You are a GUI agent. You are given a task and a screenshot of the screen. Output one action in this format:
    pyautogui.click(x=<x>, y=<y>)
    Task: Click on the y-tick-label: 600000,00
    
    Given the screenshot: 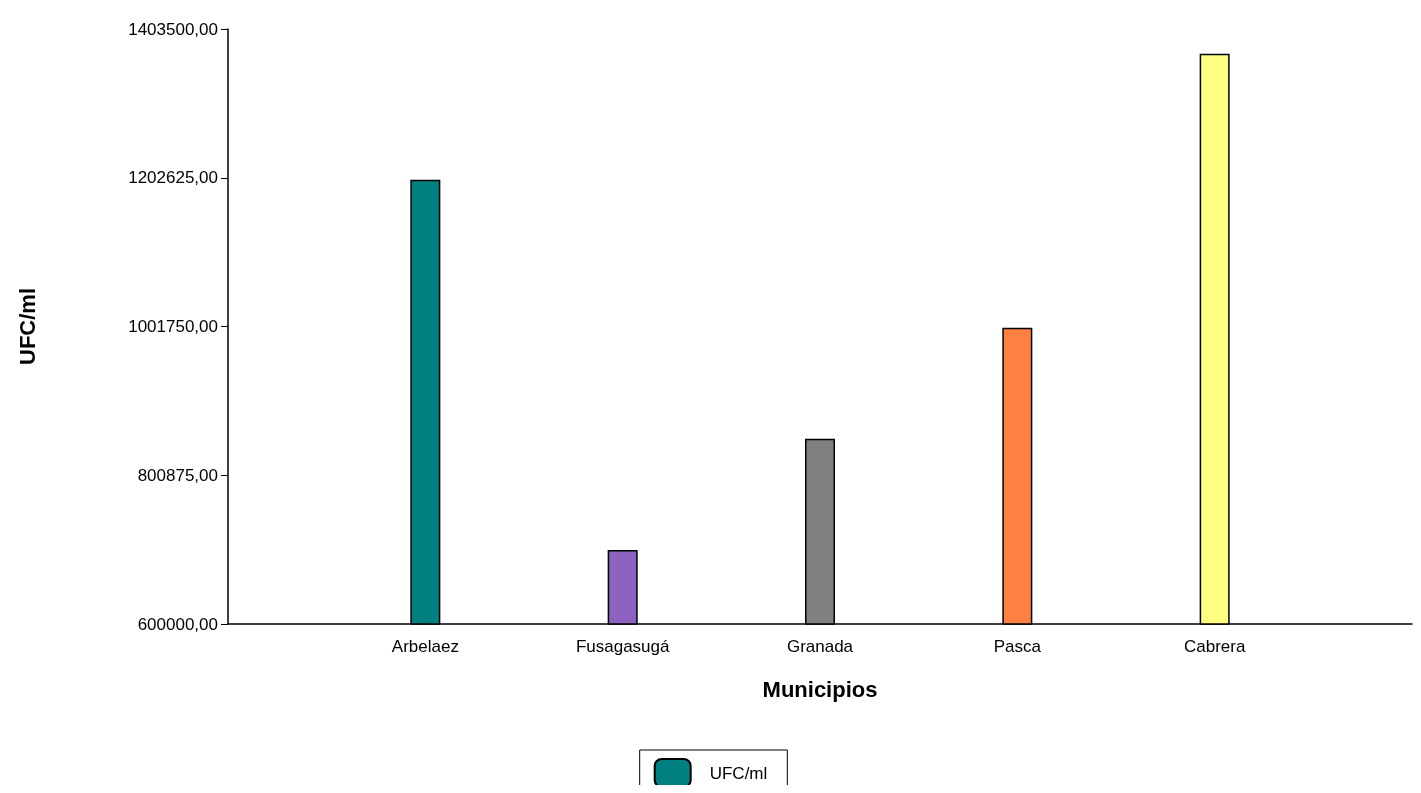 What is the action you would take?
    pyautogui.click(x=177, y=624)
    